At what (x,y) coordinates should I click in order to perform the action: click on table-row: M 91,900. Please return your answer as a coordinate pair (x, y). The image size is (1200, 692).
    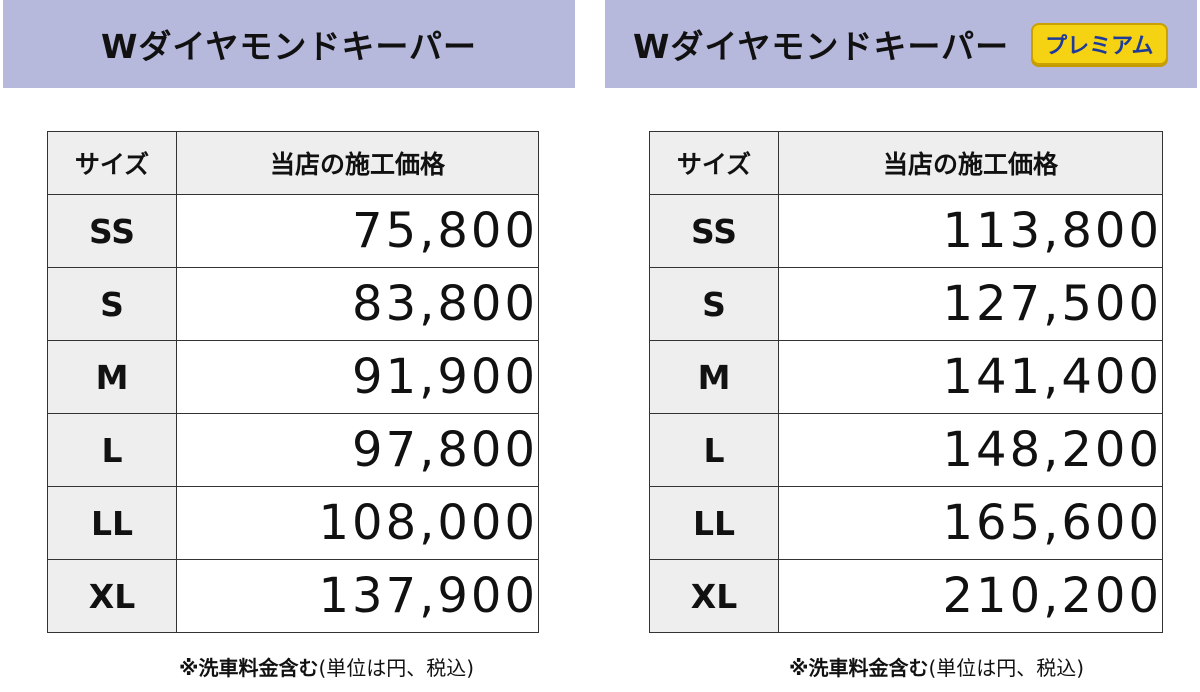
    Looking at the image, I should click on (293, 377).